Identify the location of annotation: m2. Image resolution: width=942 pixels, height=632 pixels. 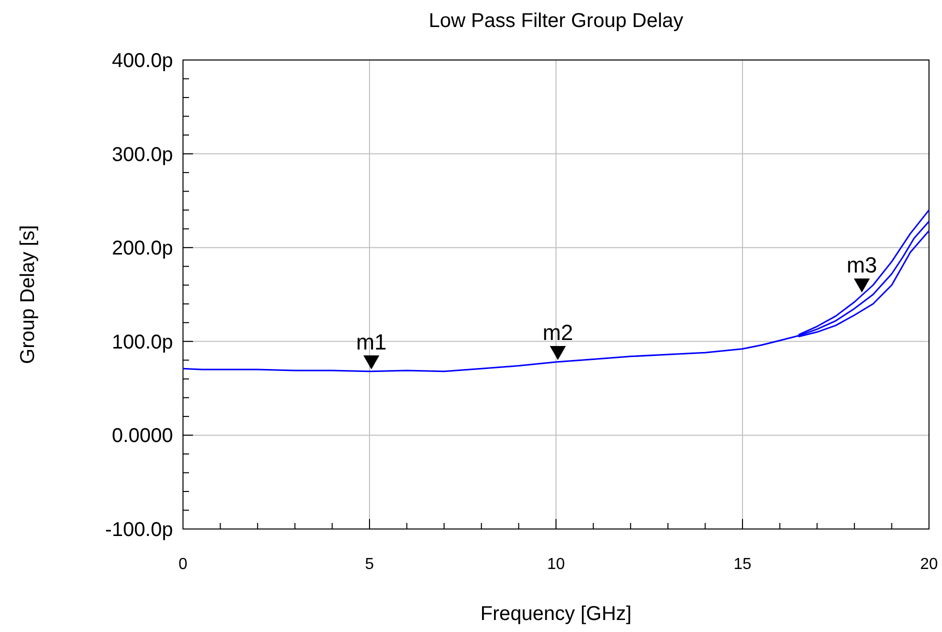
(558, 333).